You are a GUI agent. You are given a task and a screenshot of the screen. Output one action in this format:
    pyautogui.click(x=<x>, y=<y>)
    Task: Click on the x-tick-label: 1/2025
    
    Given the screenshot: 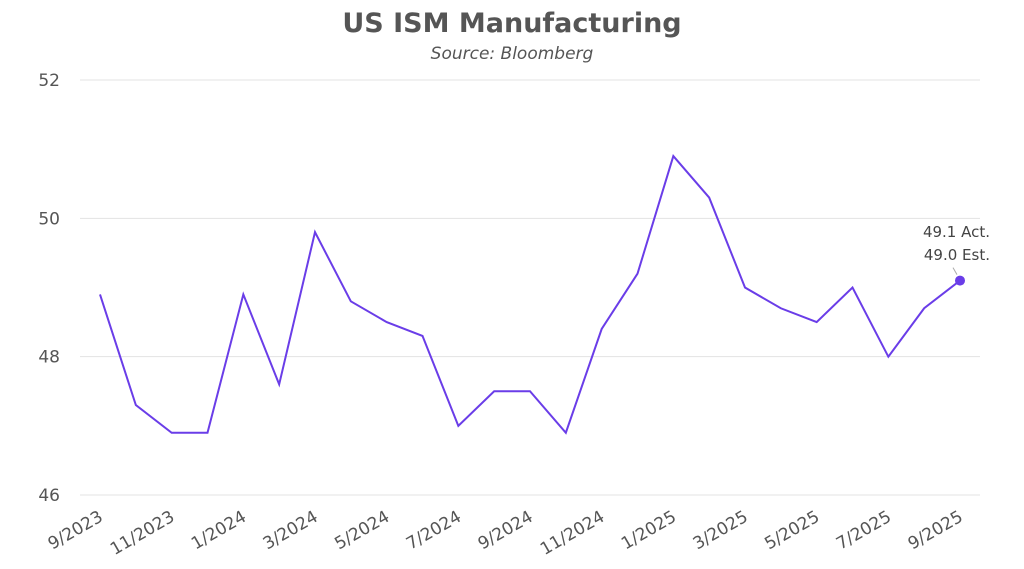 What is the action you would take?
    pyautogui.click(x=649, y=530)
    